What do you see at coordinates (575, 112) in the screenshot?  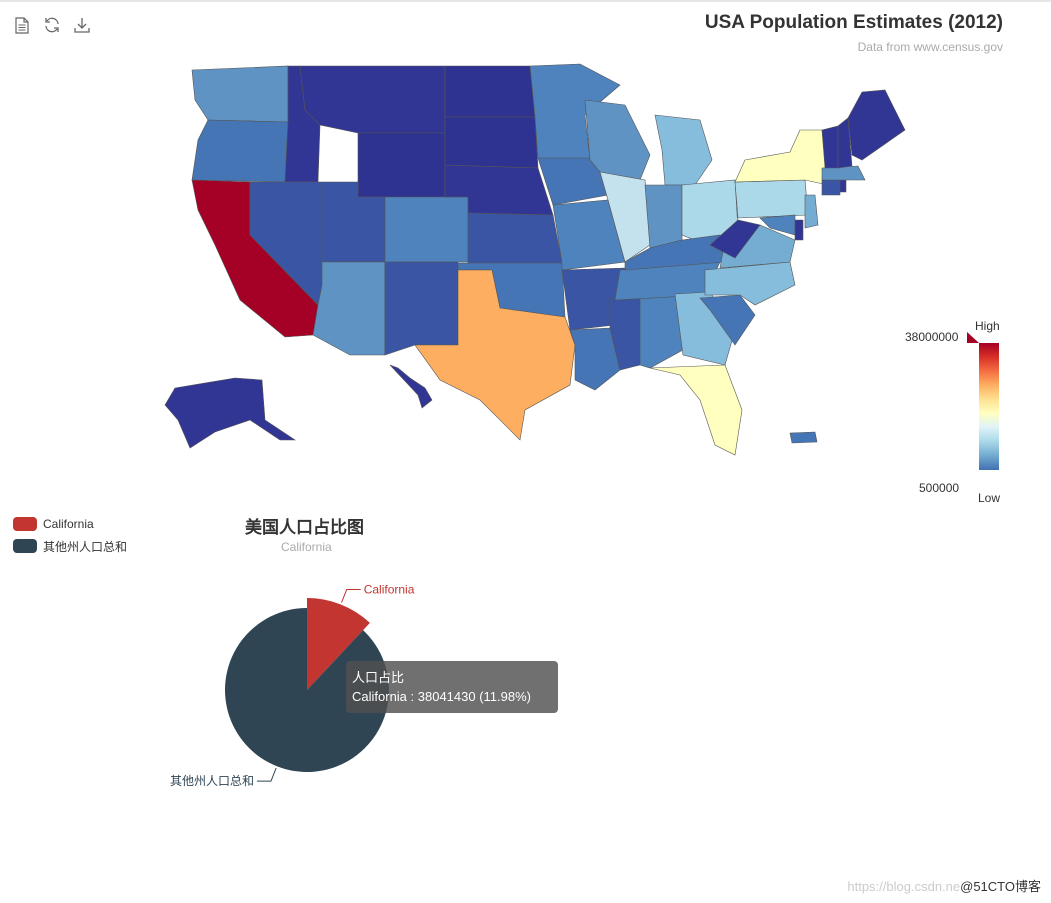 I see `state-minnesota` at bounding box center [575, 112].